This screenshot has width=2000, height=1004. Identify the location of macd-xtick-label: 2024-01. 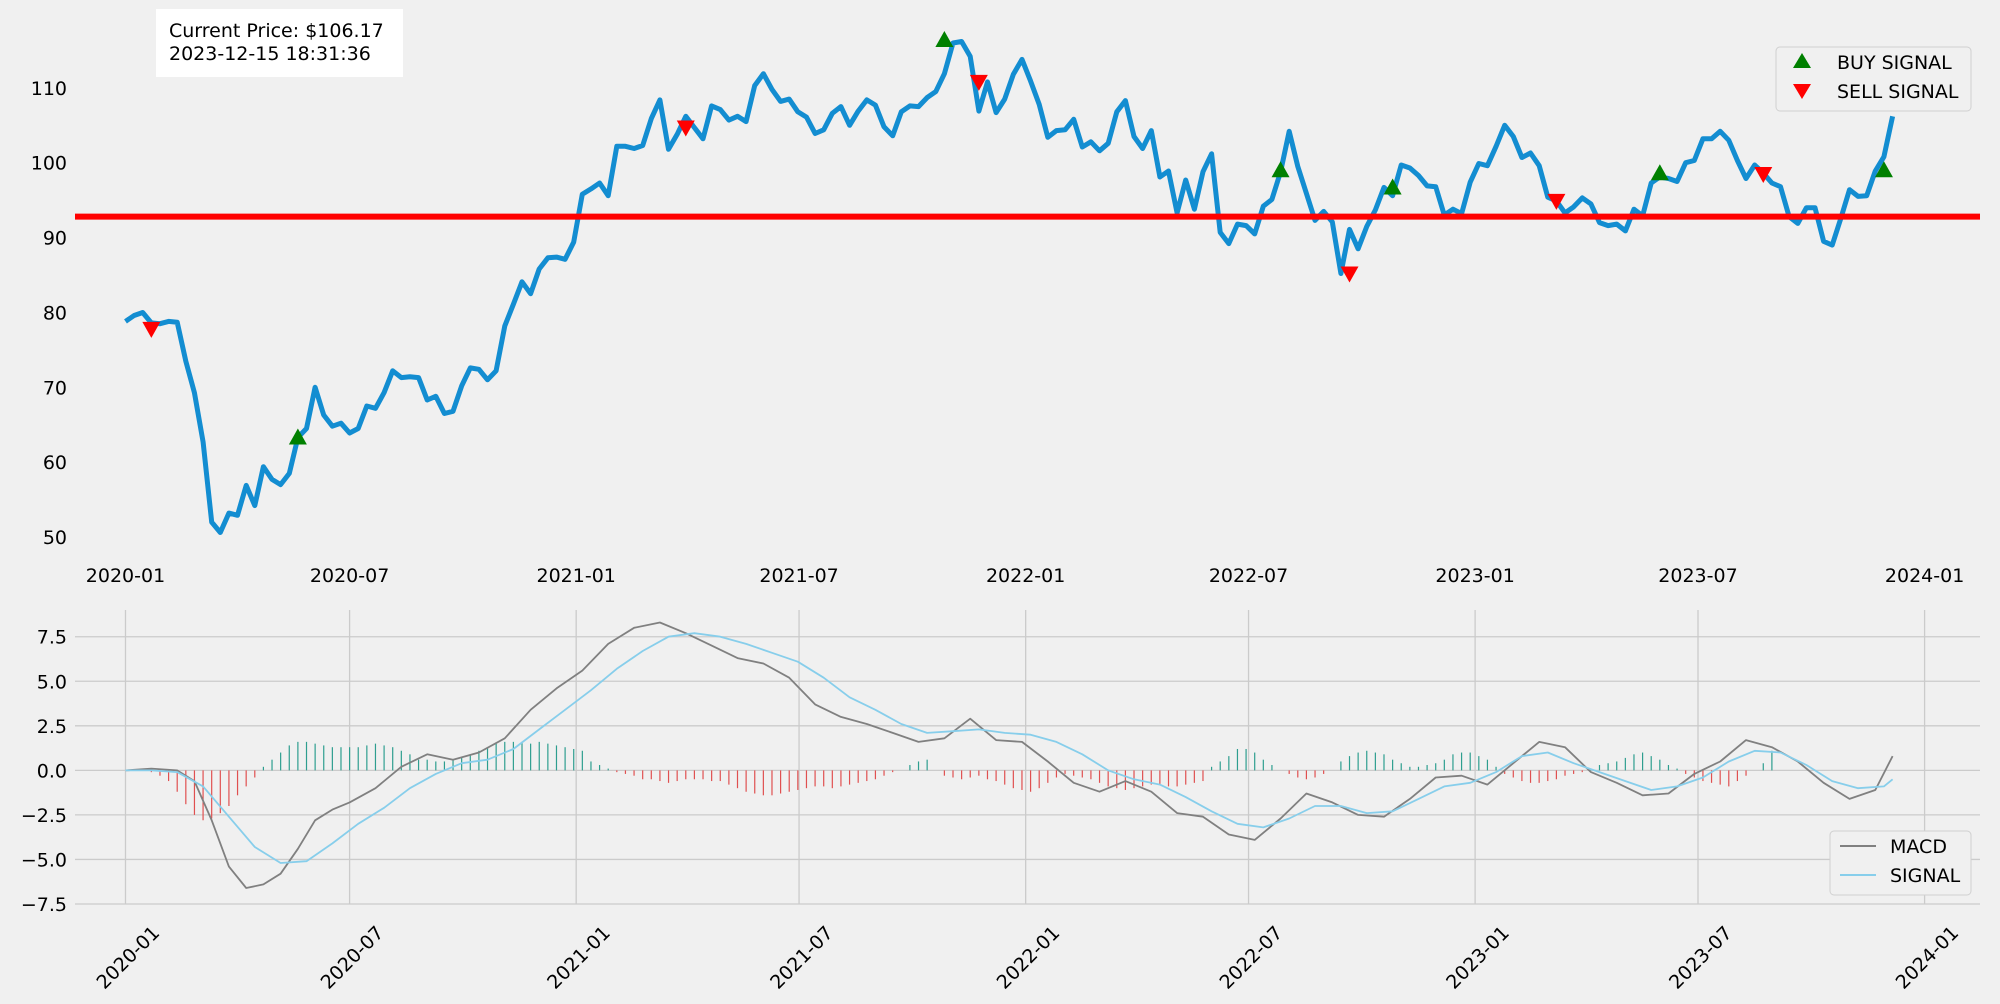
(1928, 958).